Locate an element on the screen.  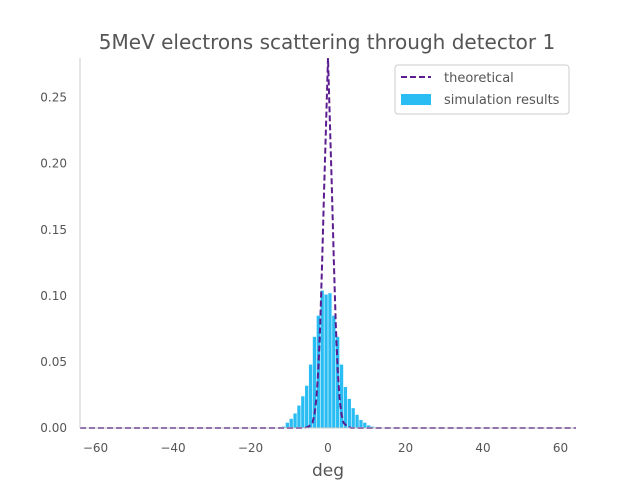
x-ticks-group: −60 −40 −20 0 20 40 60 is located at coordinates (325, 448).